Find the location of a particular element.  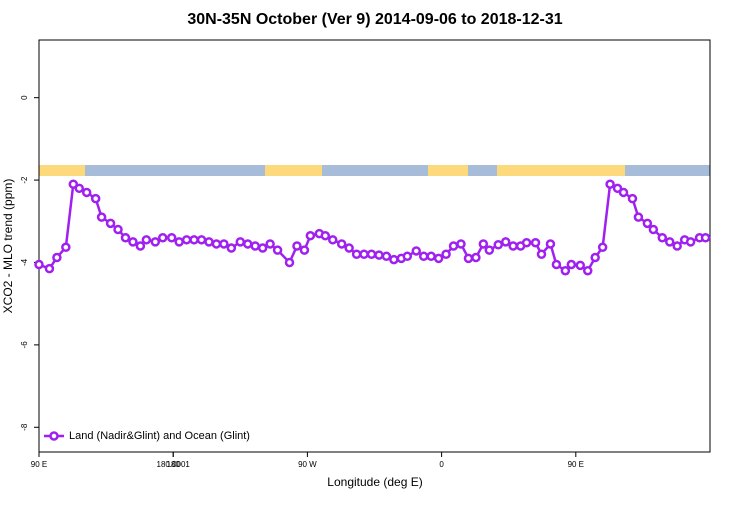

x-tick-label: 180.0001 is located at coordinates (174, 464).